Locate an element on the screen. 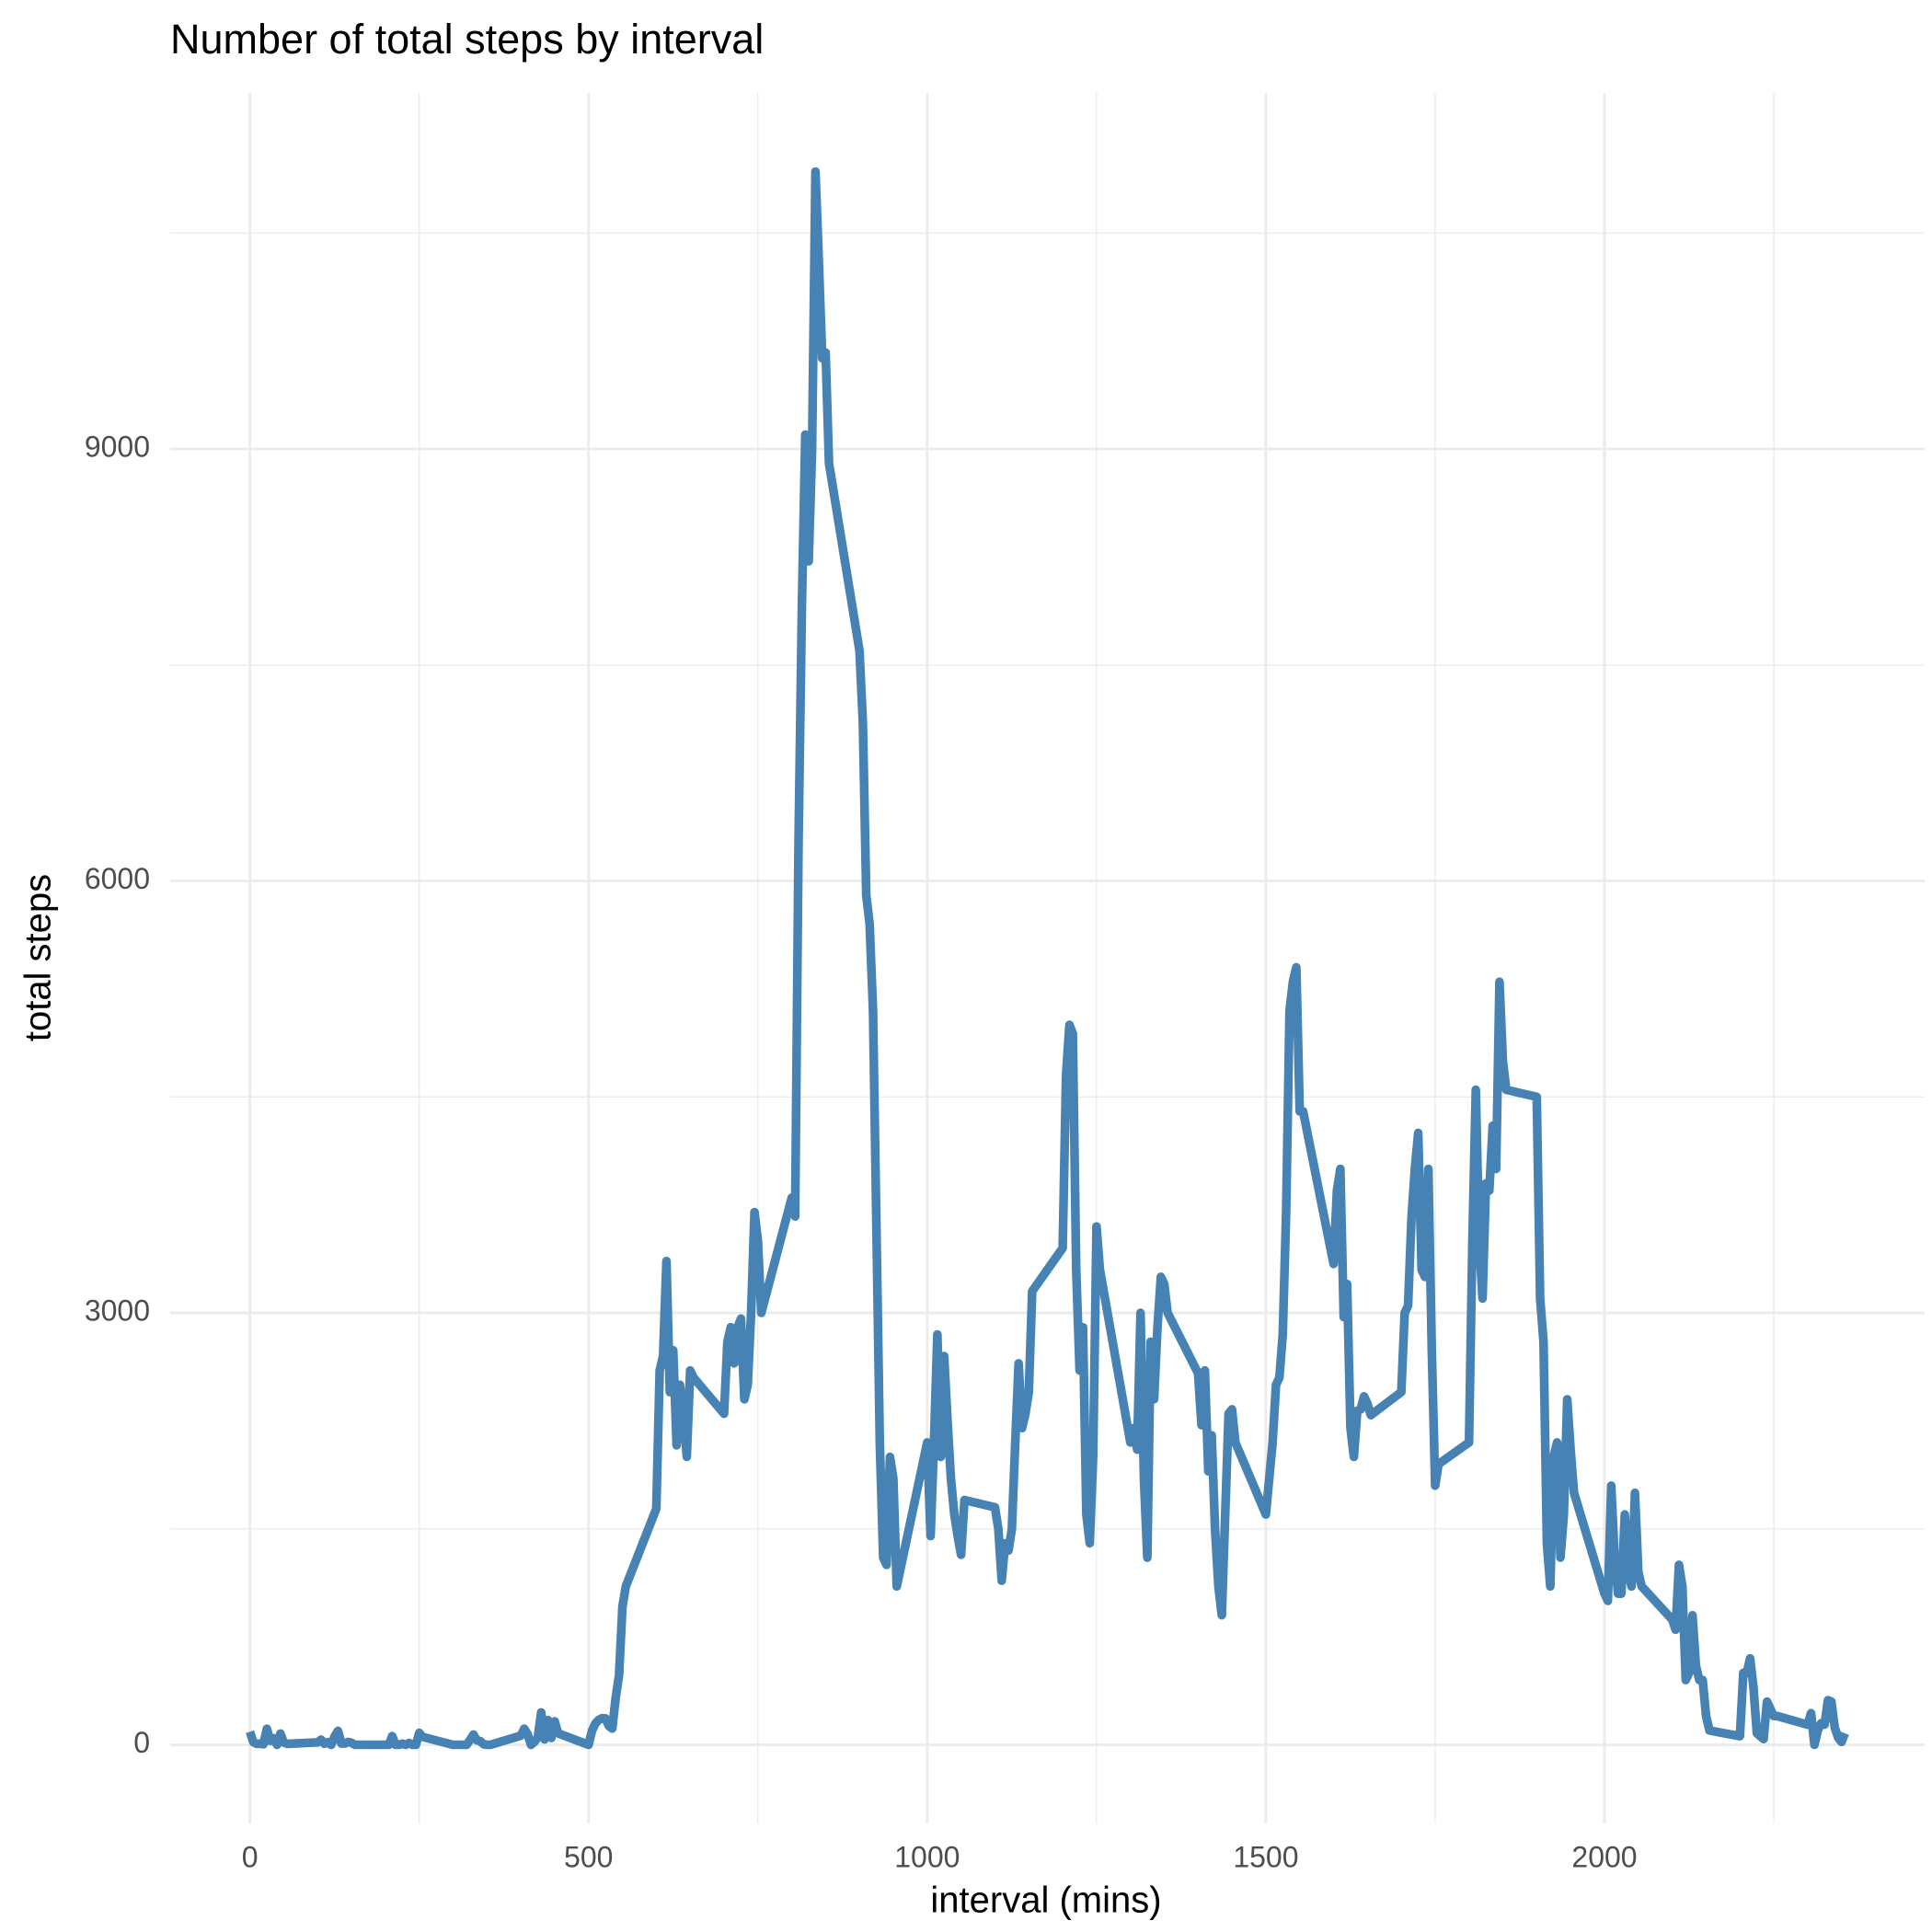  y-axis-title: total steps is located at coordinates (38, 957).